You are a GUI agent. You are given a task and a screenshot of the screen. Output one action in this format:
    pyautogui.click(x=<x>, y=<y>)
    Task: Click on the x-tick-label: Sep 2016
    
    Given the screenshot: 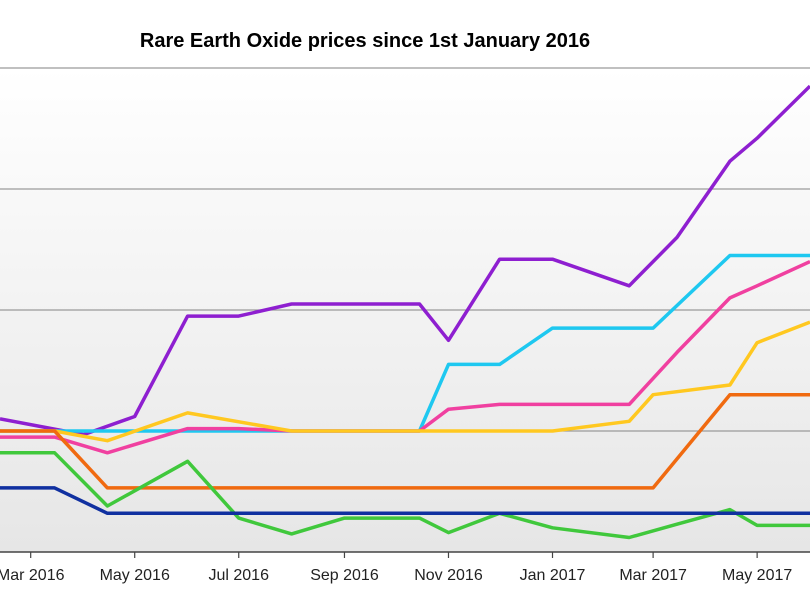 What is the action you would take?
    pyautogui.click(x=344, y=575)
    